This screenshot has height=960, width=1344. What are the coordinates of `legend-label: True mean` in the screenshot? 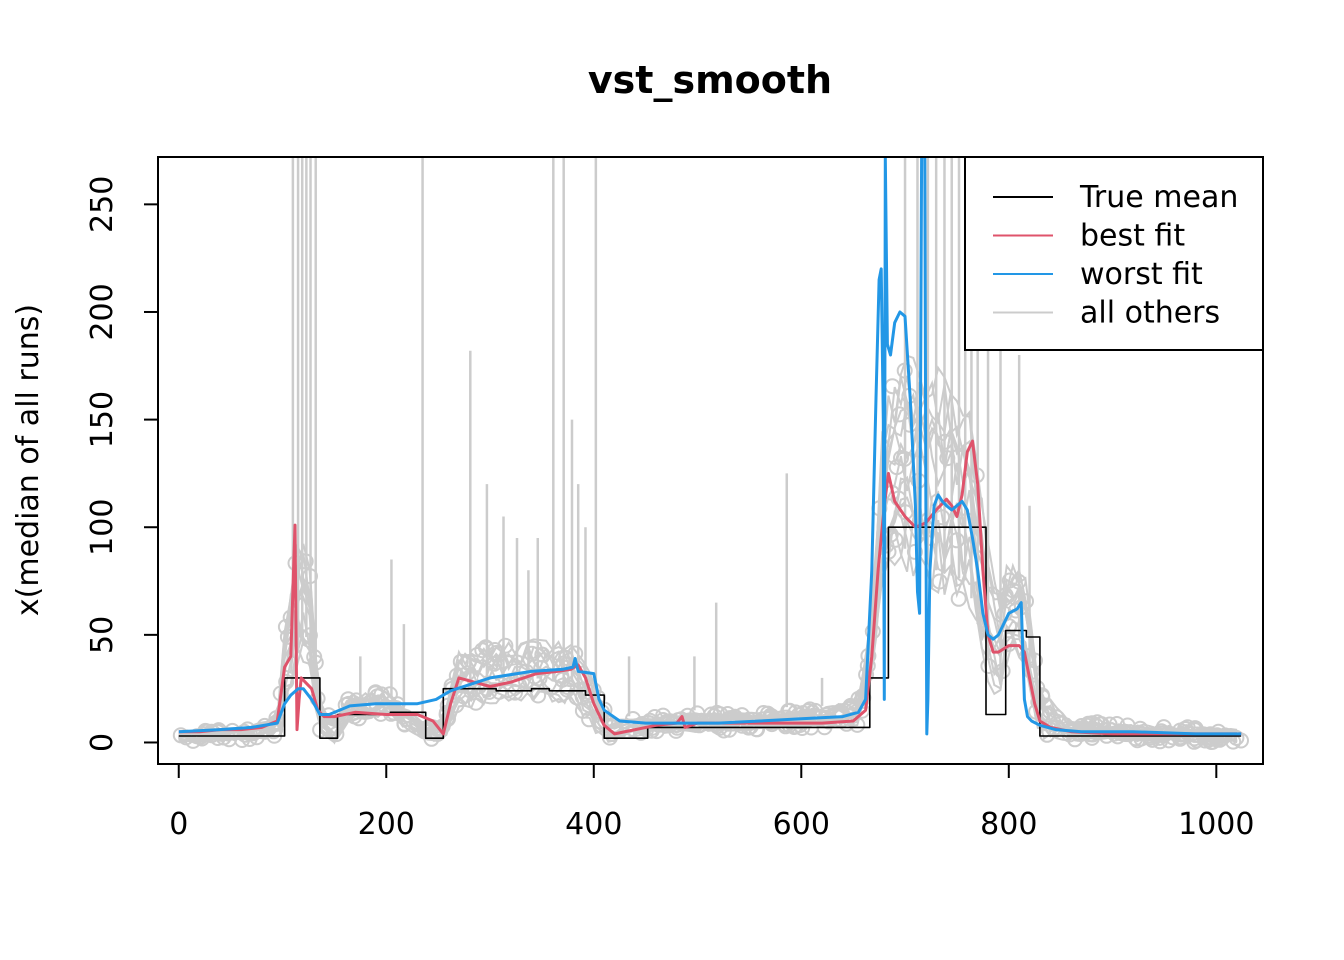 It's located at (1158, 197).